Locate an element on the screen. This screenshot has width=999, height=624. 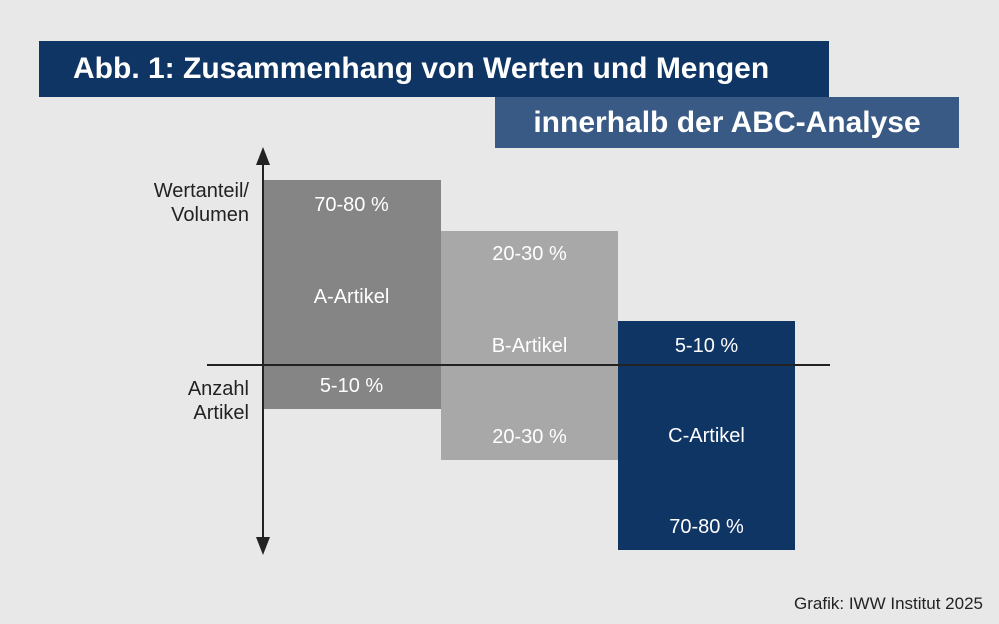
c-category-name: C-Artikel is located at coordinates (706, 436).